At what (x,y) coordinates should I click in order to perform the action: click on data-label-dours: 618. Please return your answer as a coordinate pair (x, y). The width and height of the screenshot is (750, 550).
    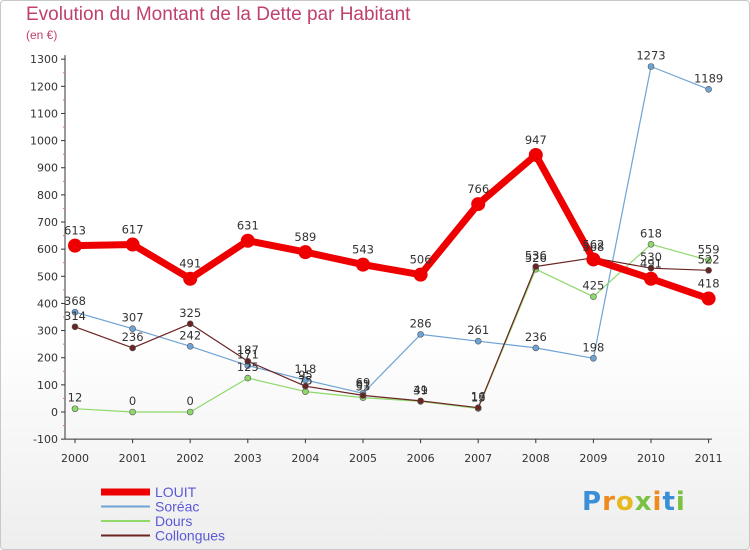
    Looking at the image, I should click on (651, 233).